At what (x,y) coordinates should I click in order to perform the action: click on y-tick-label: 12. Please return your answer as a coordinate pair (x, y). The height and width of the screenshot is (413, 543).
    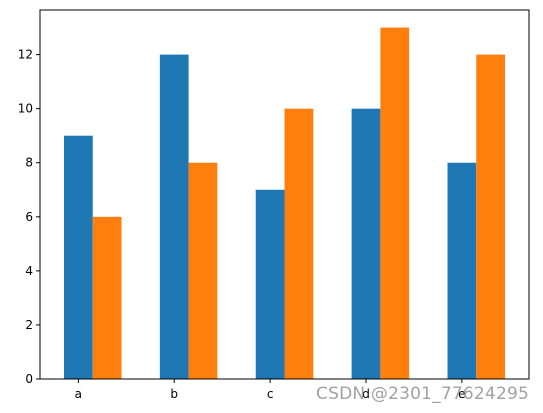
    Looking at the image, I should click on (25, 55).